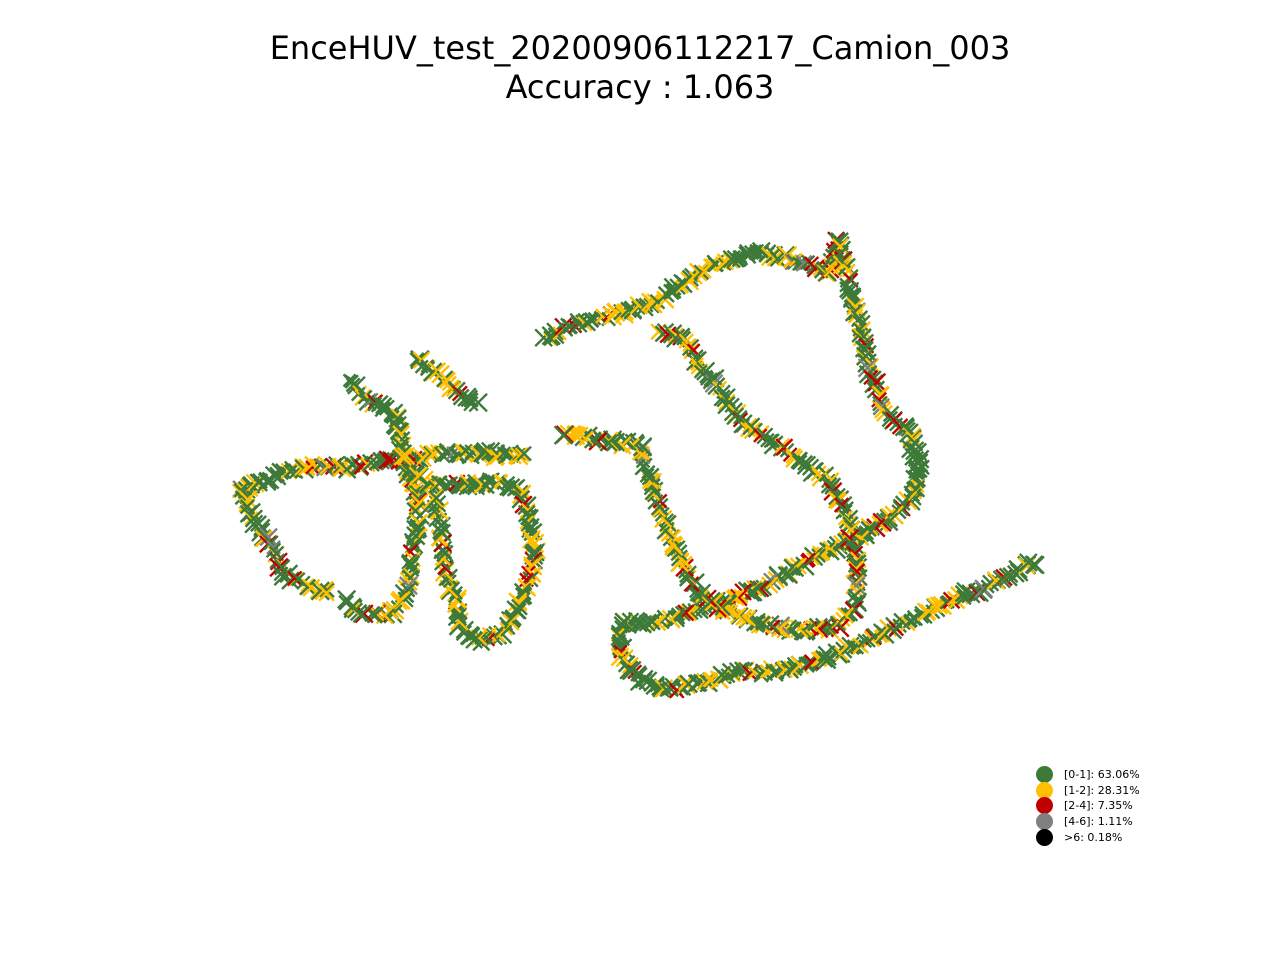  Describe the element at coordinates (1098, 822) in the screenshot. I see `legend-label-4-6: [4-6]: 1.11%` at that location.